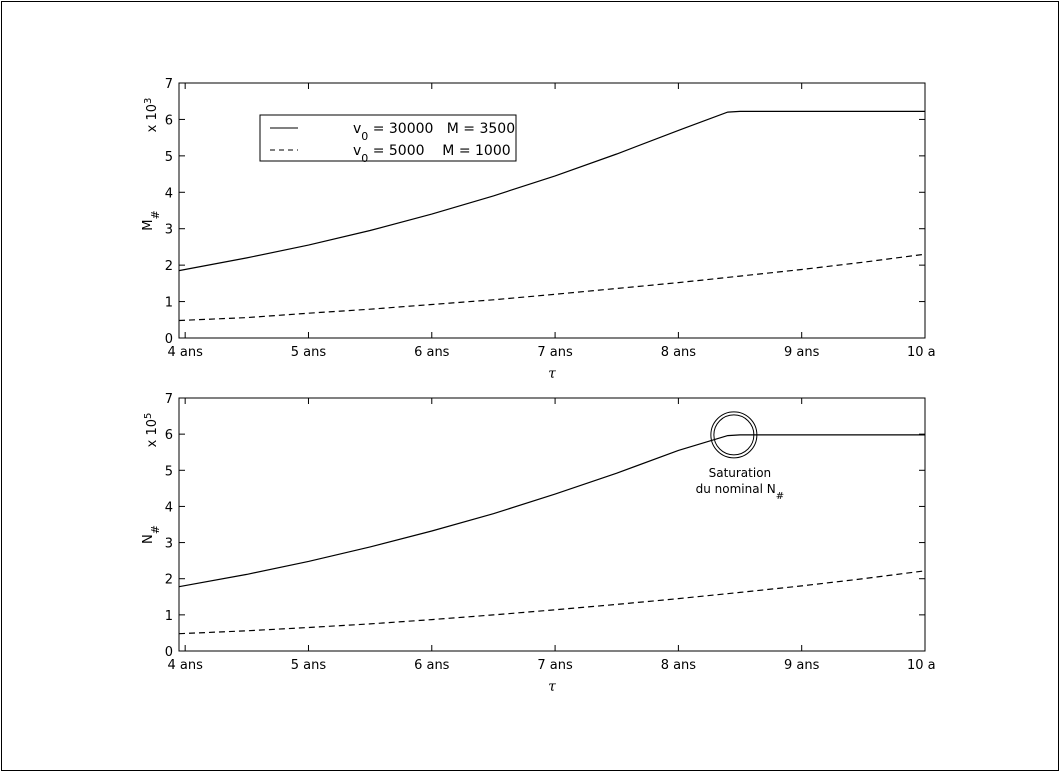 The image size is (1061, 774). I want to click on y-axis-title-sub-n: #, so click(155, 529).